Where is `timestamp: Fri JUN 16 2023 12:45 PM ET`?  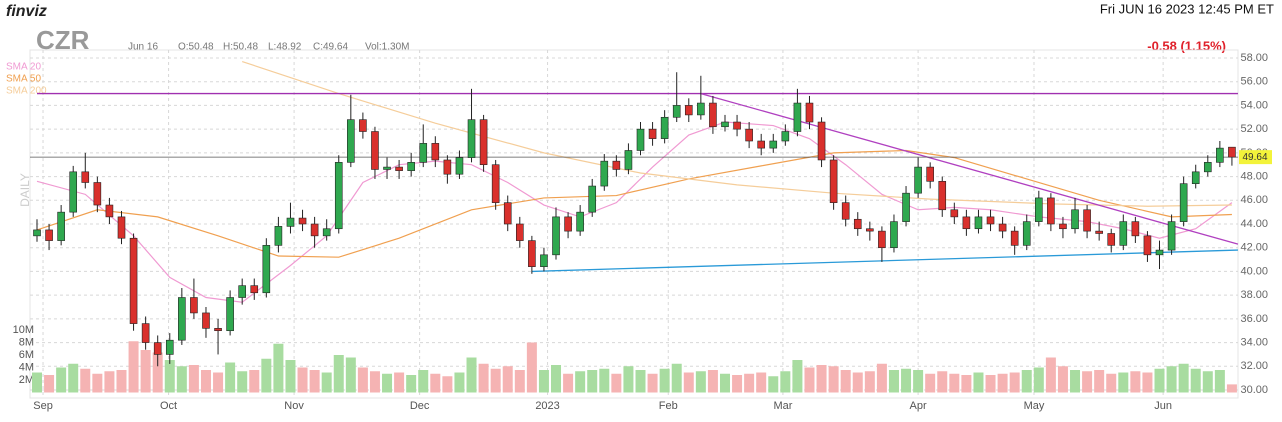 timestamp: Fri JUN 16 2023 12:45 PM ET is located at coordinates (1187, 8).